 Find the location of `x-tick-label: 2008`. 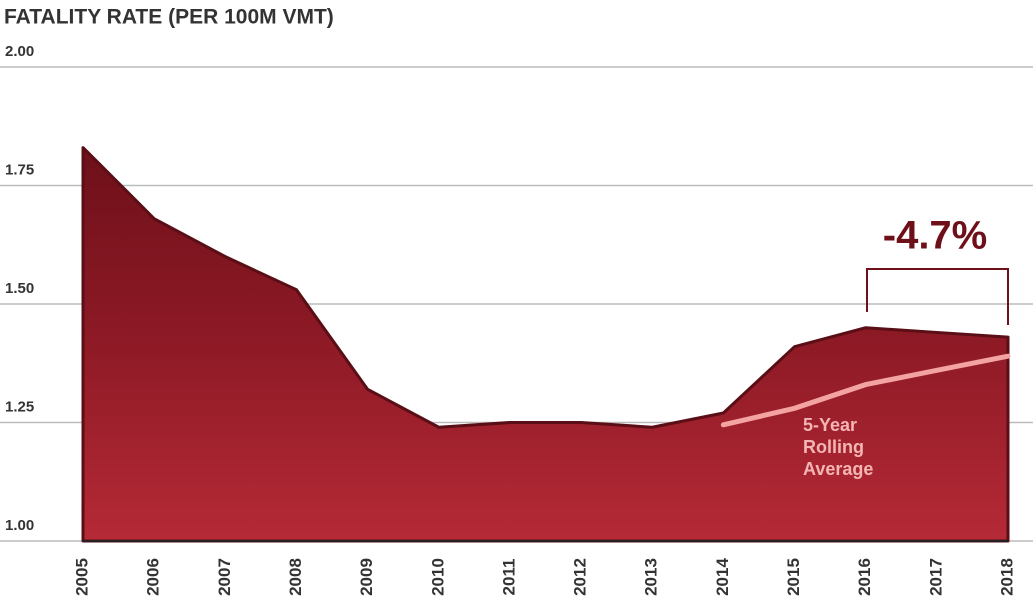

x-tick-label: 2008 is located at coordinates (295, 577).